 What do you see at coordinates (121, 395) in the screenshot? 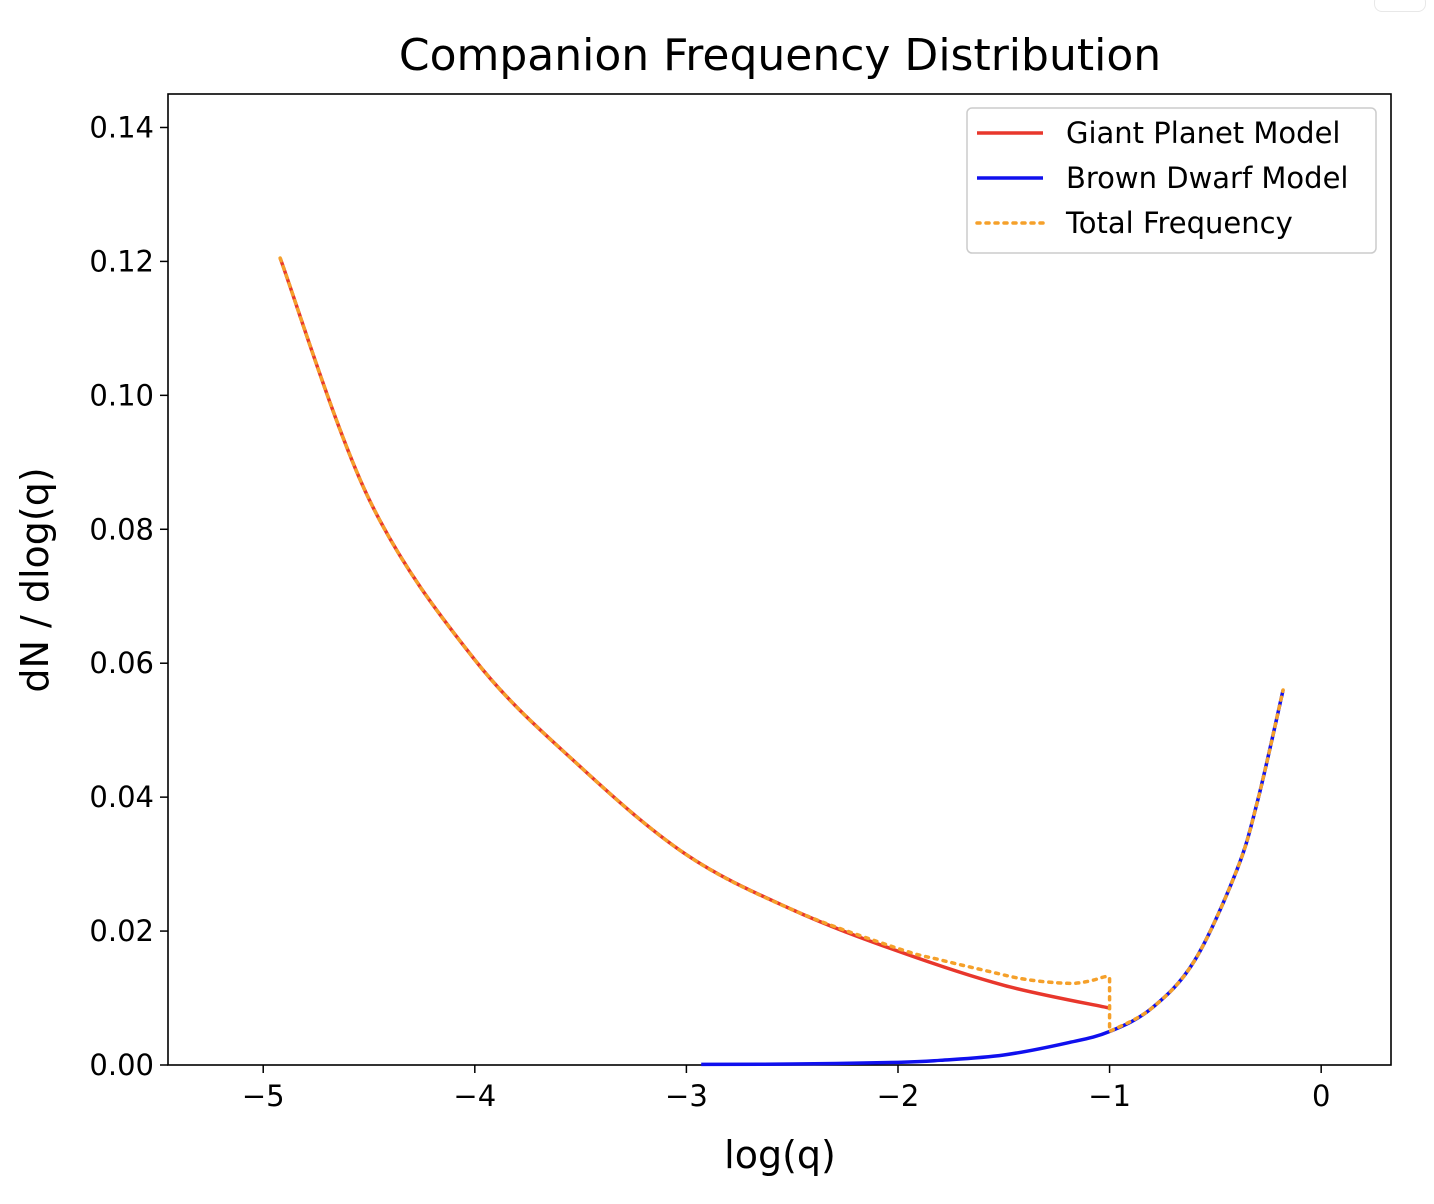
I see `y-tick-label: 0.10` at bounding box center [121, 395].